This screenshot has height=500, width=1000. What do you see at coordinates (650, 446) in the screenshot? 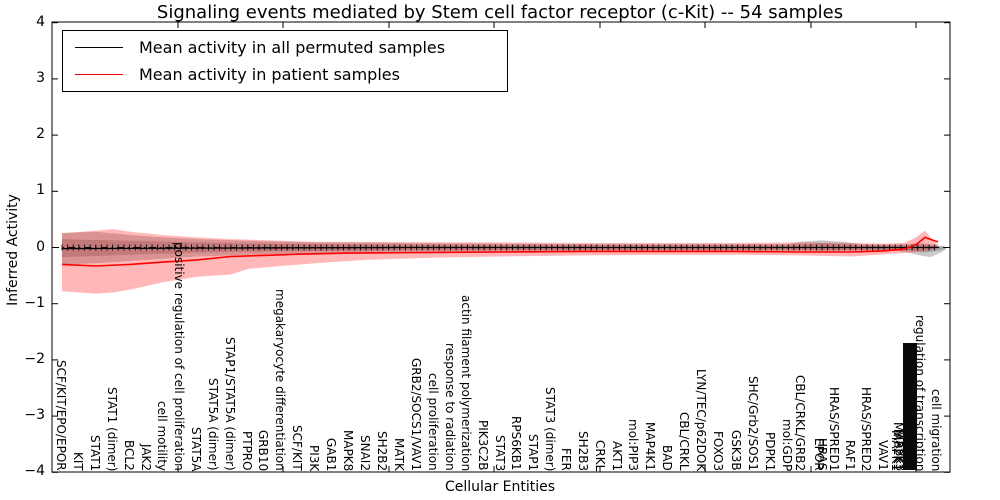
I see `entity-tick-label: MAP4K1` at bounding box center [650, 446].